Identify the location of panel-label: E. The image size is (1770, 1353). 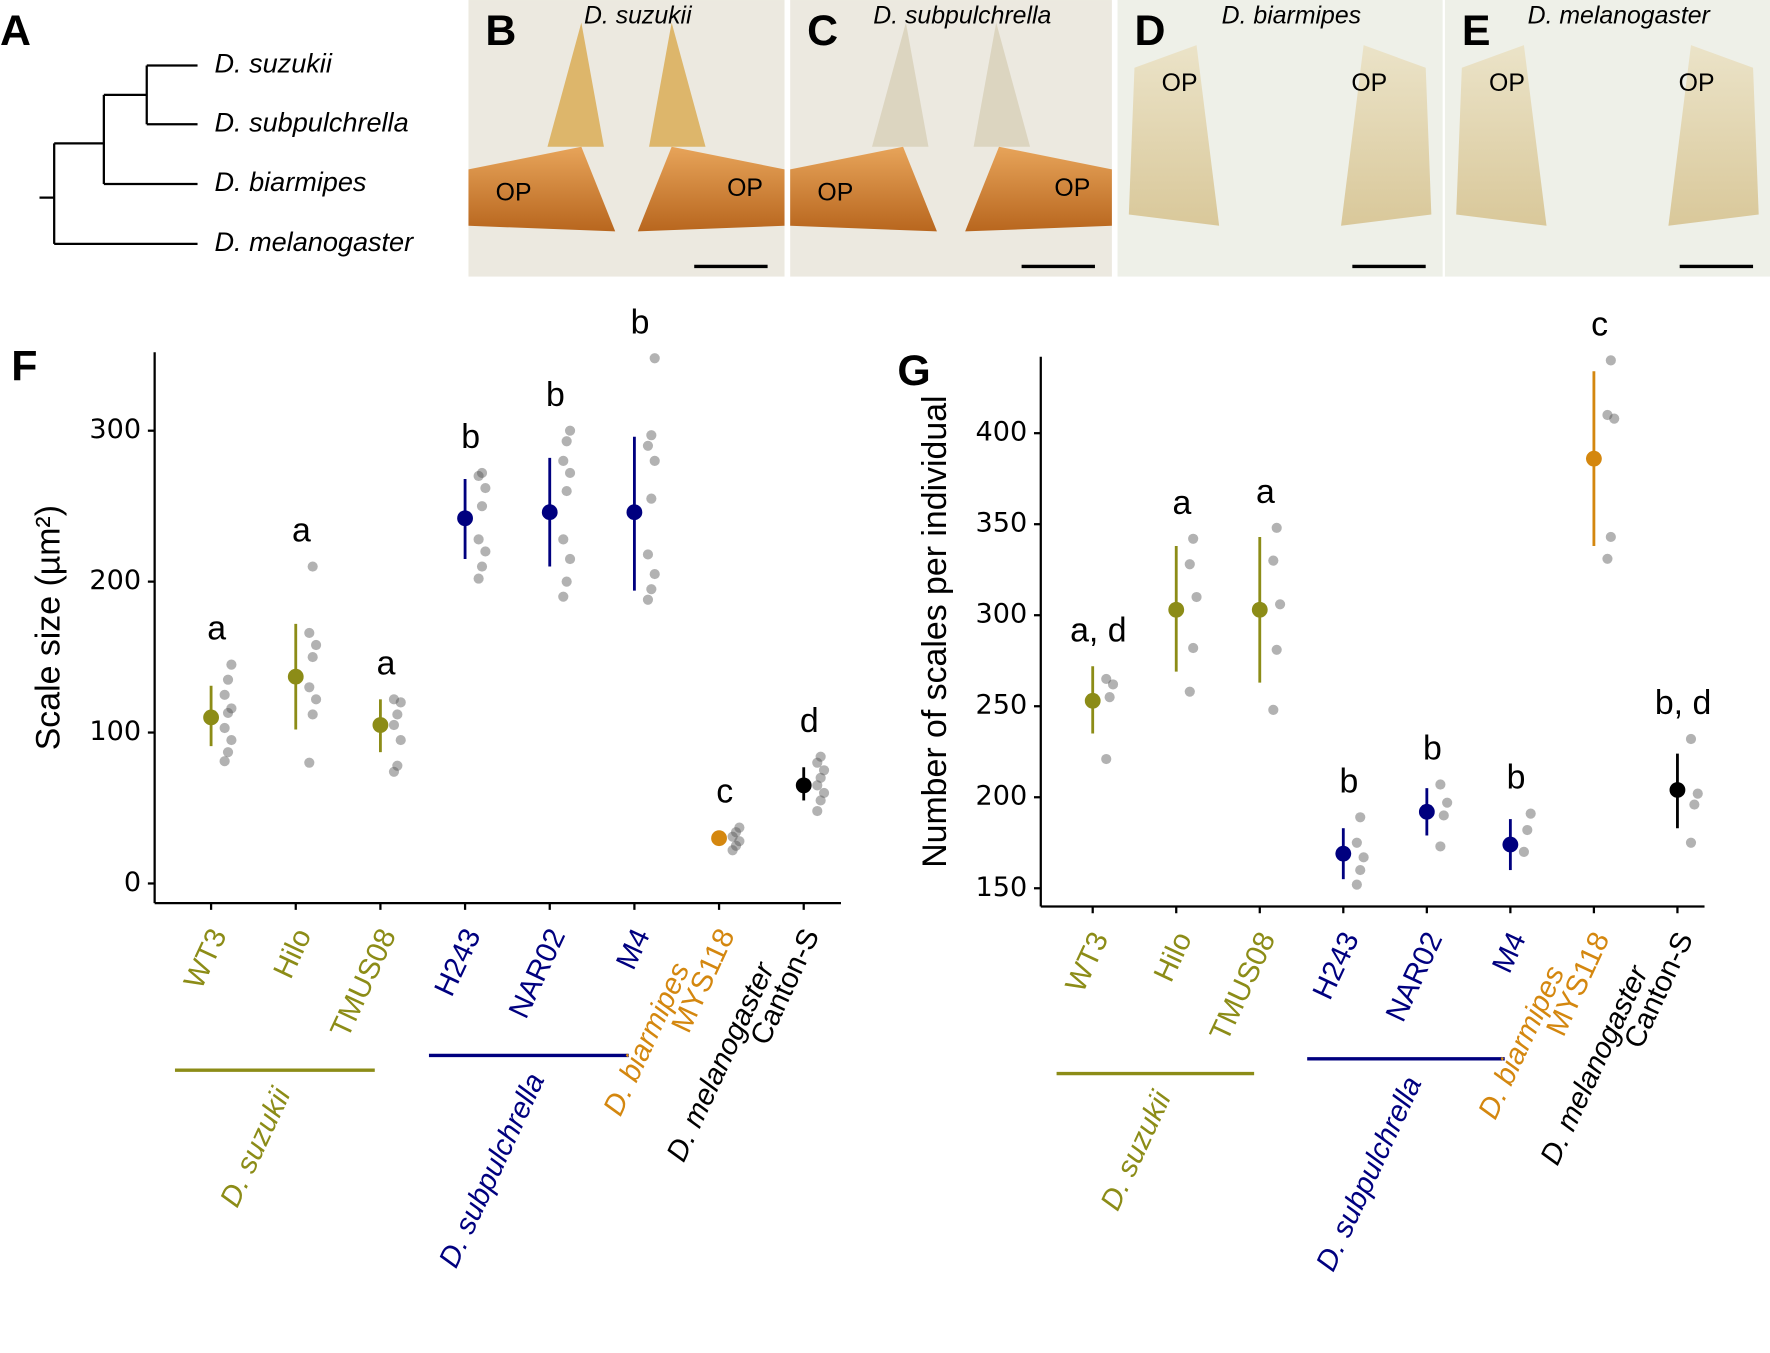
(1476, 31).